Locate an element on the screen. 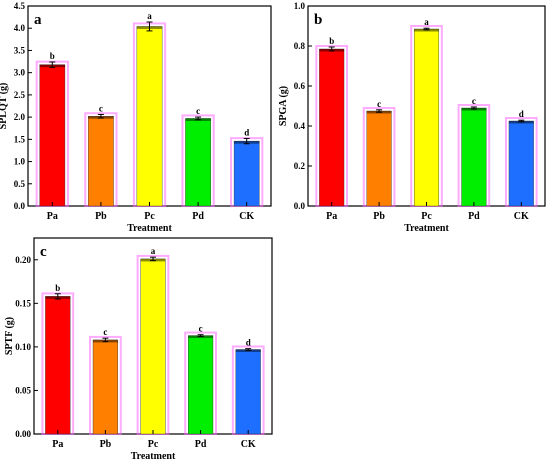 This screenshot has height=467, width=550. y-tick-label: 1.5 is located at coordinates (20, 139).